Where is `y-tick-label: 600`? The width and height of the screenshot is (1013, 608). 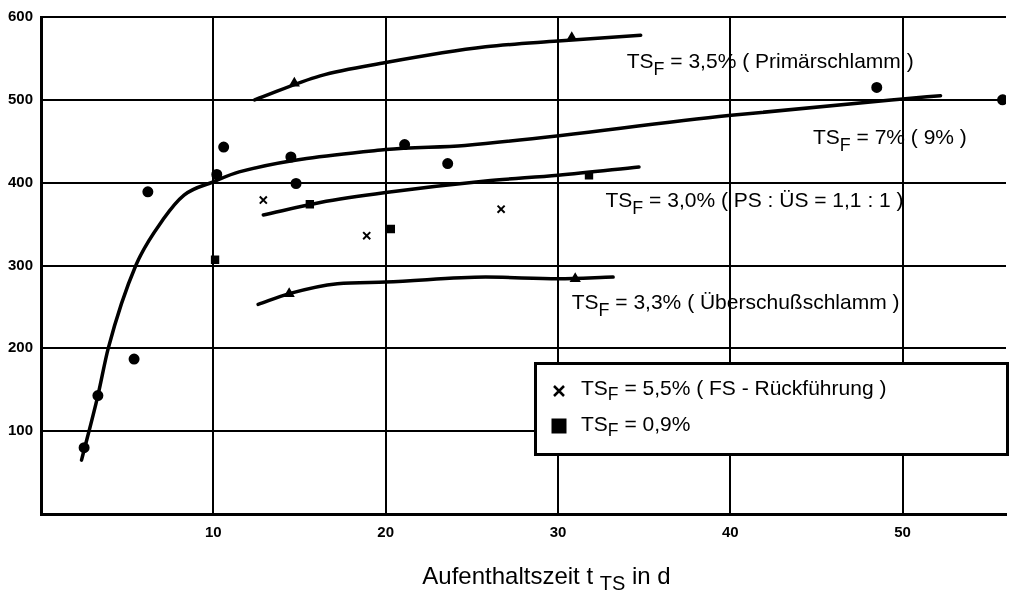 y-tick-label: 600 is located at coordinates (21, 16).